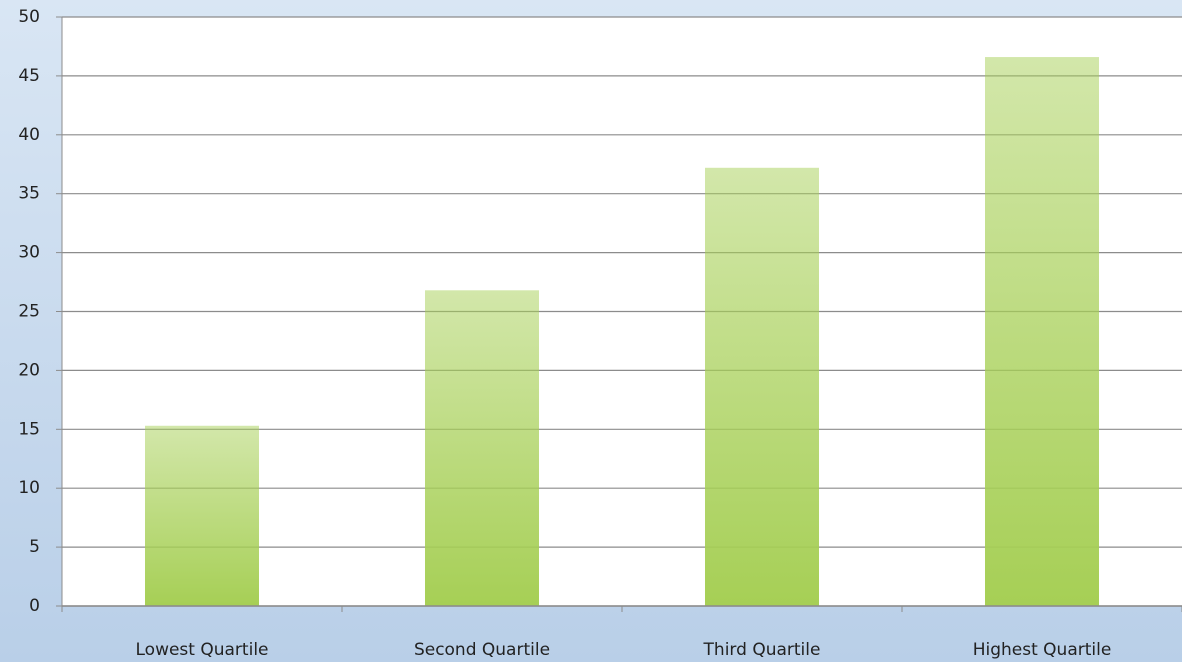 The width and height of the screenshot is (1182, 662). I want to click on y-tick-label: 30, so click(29, 253).